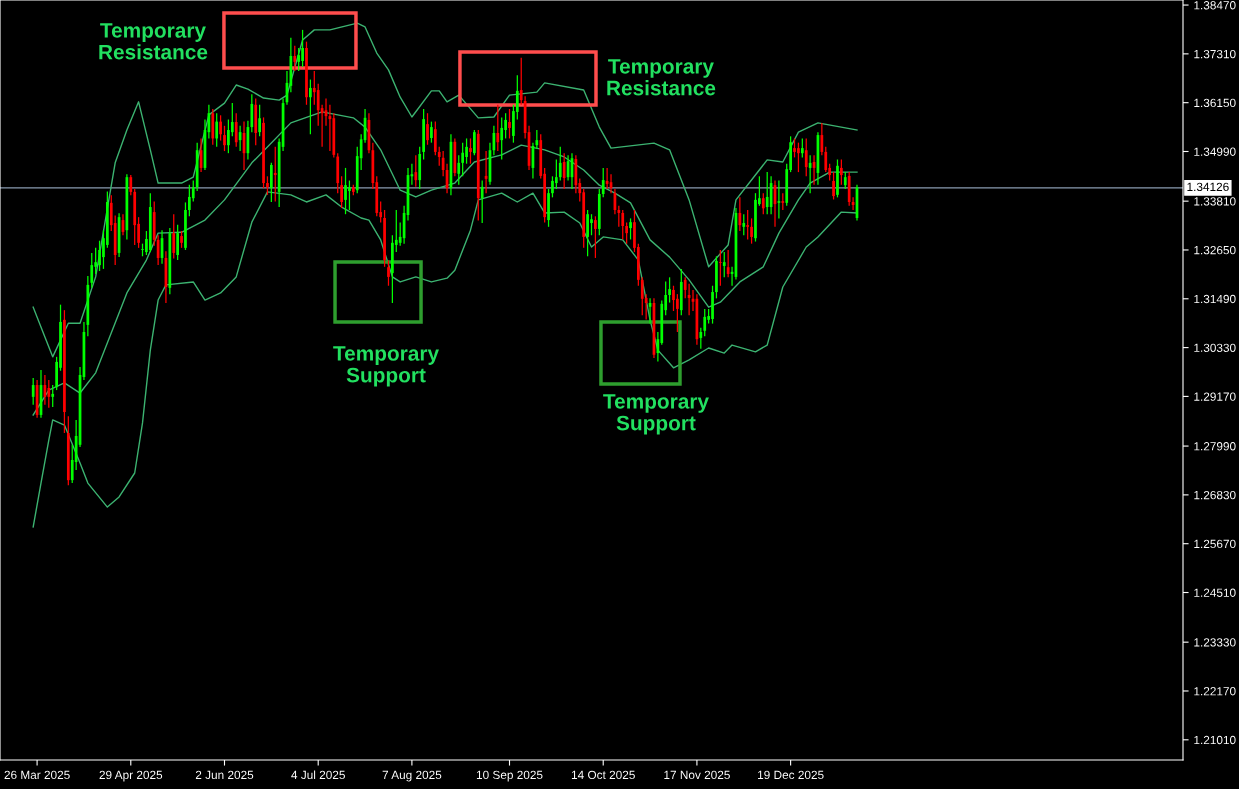  Describe the element at coordinates (1215, 396) in the screenshot. I see `y-tick-label: 1.29170` at that location.